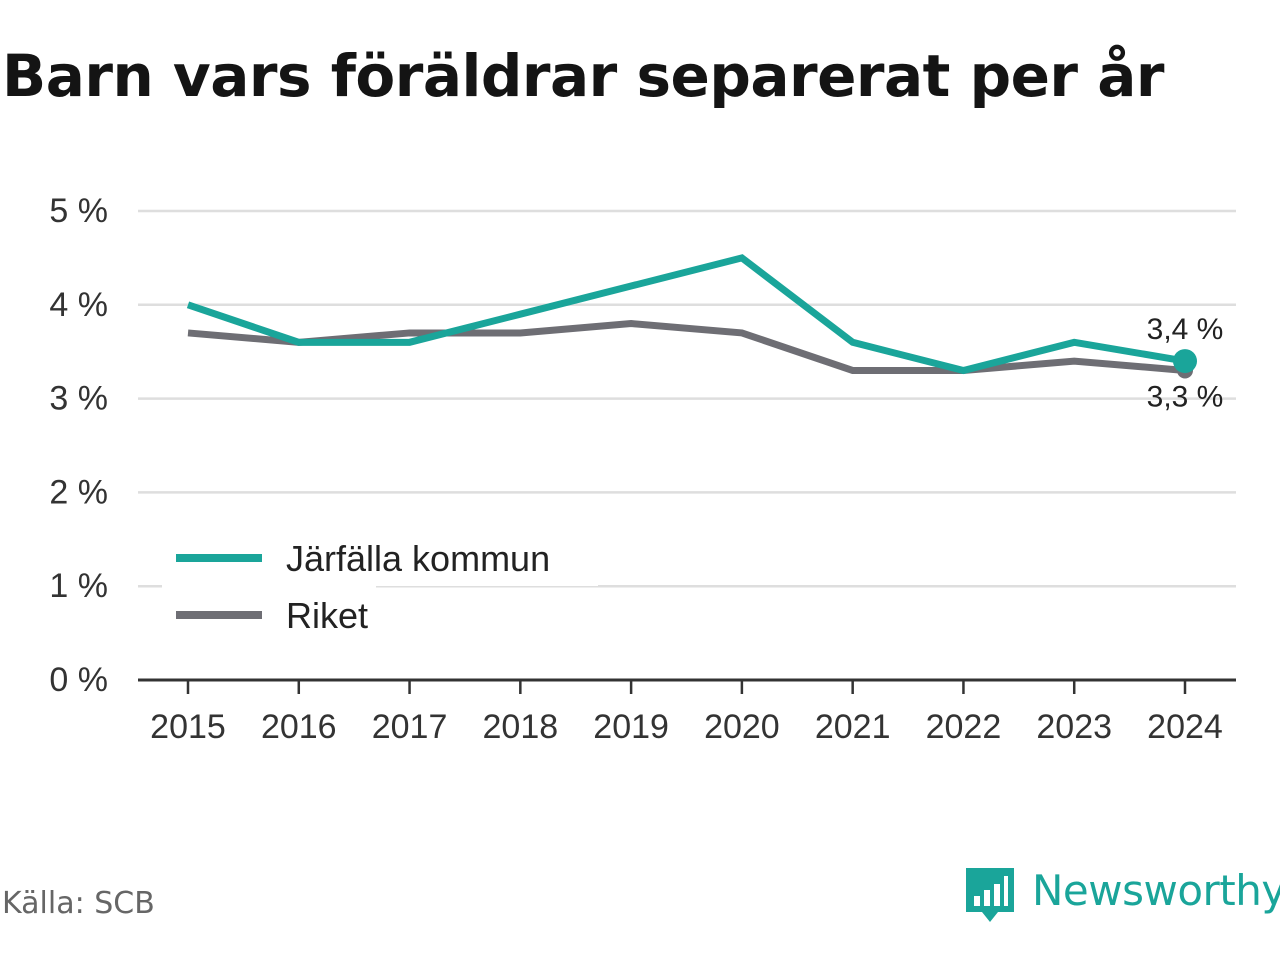  I want to click on x-tick-label: 2023, so click(1074, 727).